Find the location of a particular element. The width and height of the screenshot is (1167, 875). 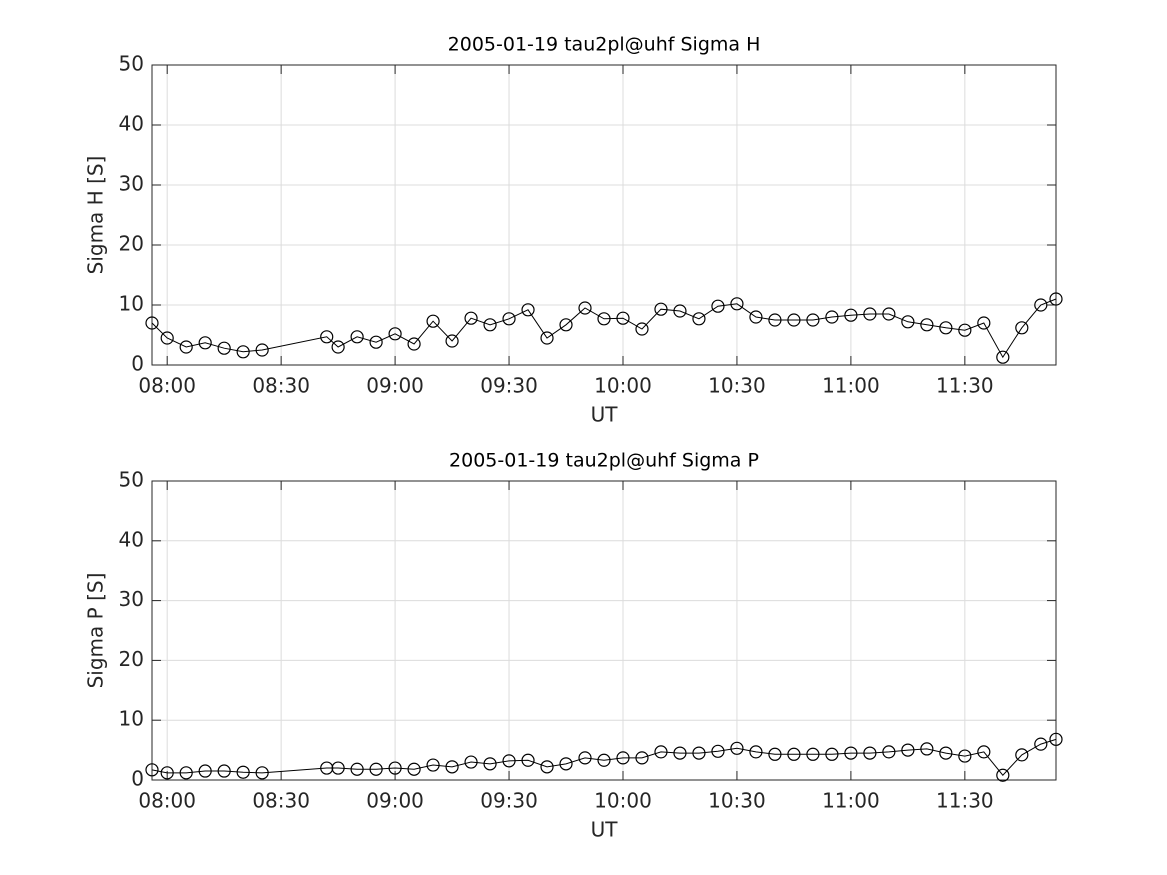

y-axis-label: Sigma H [S] is located at coordinates (96, 215).